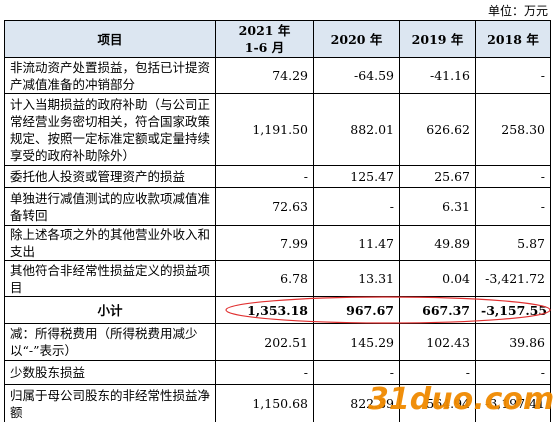 This screenshot has width=554, height=422. What do you see at coordinates (513, 310) in the screenshot?
I see `value-cell: -3,157.55` at bounding box center [513, 310].